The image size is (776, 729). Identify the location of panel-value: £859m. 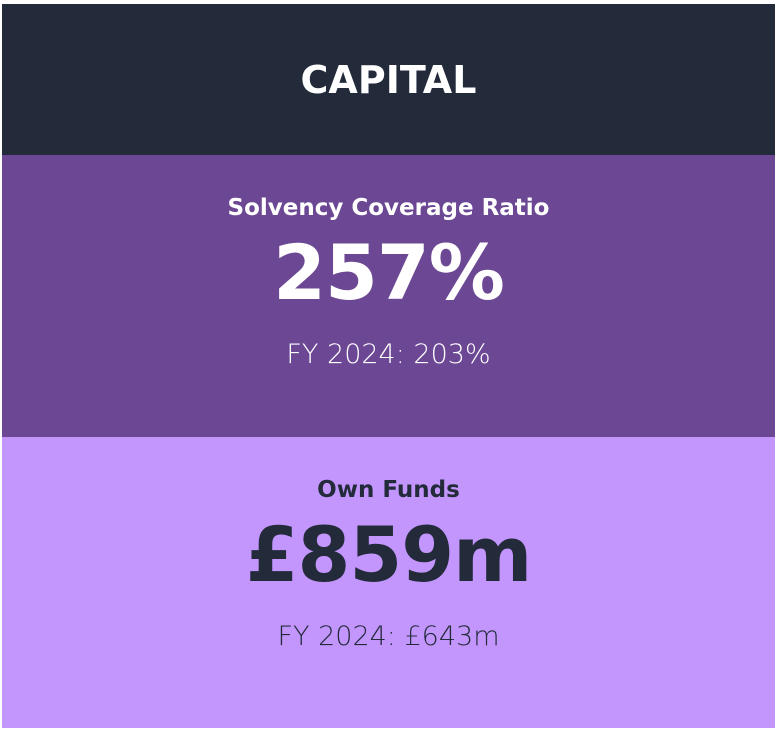
(389, 554).